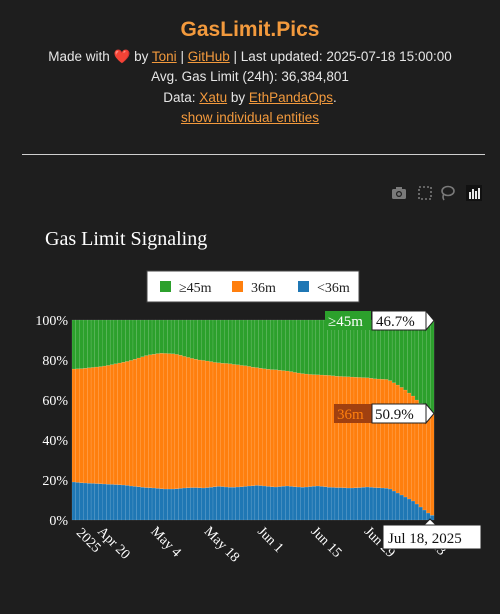 Image resolution: width=500 pixels, height=614 pixels. I want to click on xatu-link: Xatu, so click(213, 97).